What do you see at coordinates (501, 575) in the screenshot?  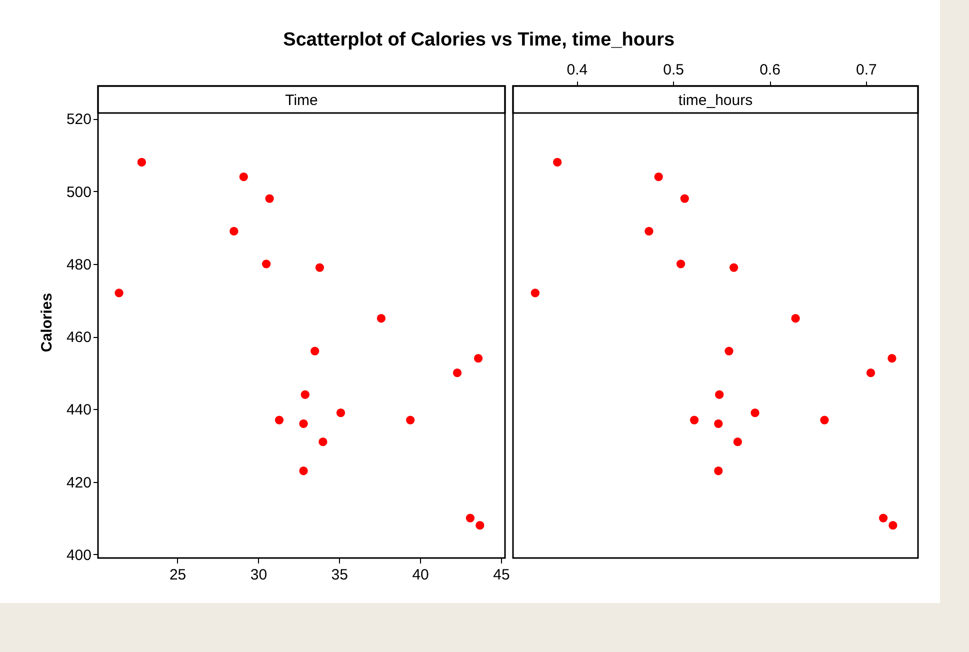 I see `x-tick-label: 45` at bounding box center [501, 575].